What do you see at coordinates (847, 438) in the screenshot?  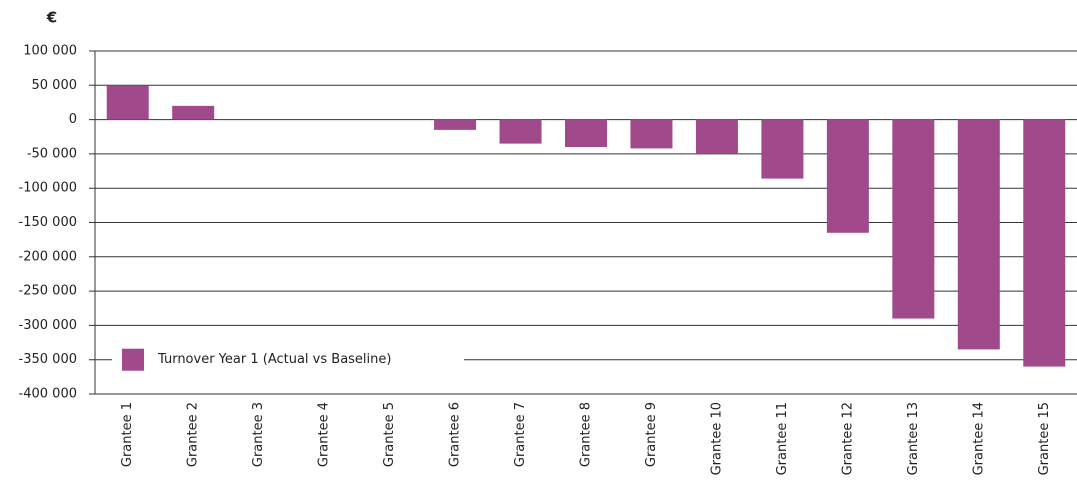 I see `x-tick-label: Grantee 12` at bounding box center [847, 438].